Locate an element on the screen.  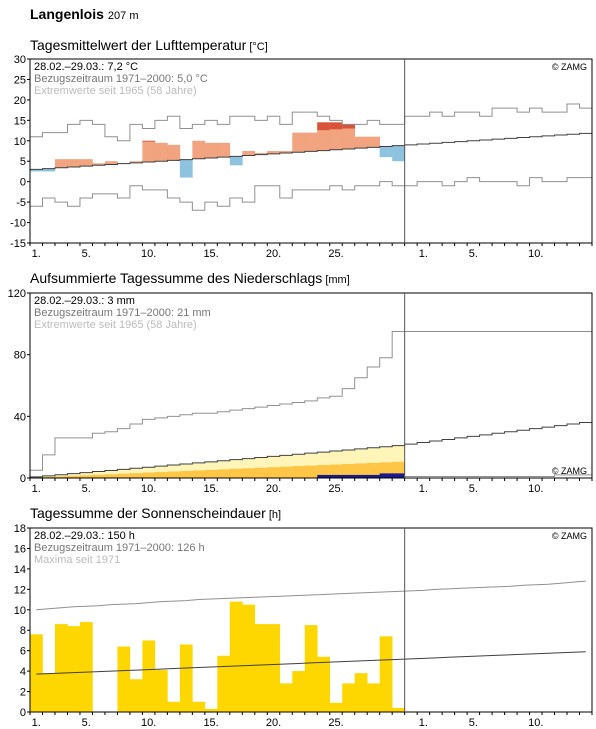
temperature-legend-extremes: Extremwerte seit 1965 (58 Jahre) is located at coordinates (115, 91).